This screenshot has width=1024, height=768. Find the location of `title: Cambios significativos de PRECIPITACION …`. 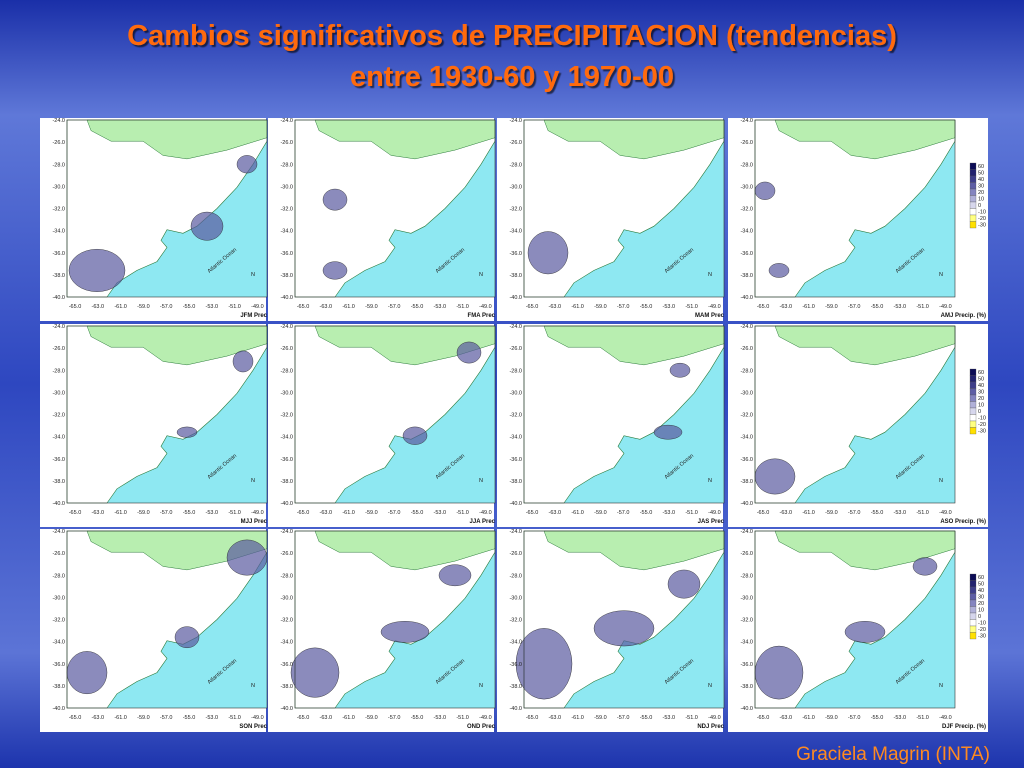

title: Cambios significativos de PRECIPITACION … is located at coordinates (512, 36).